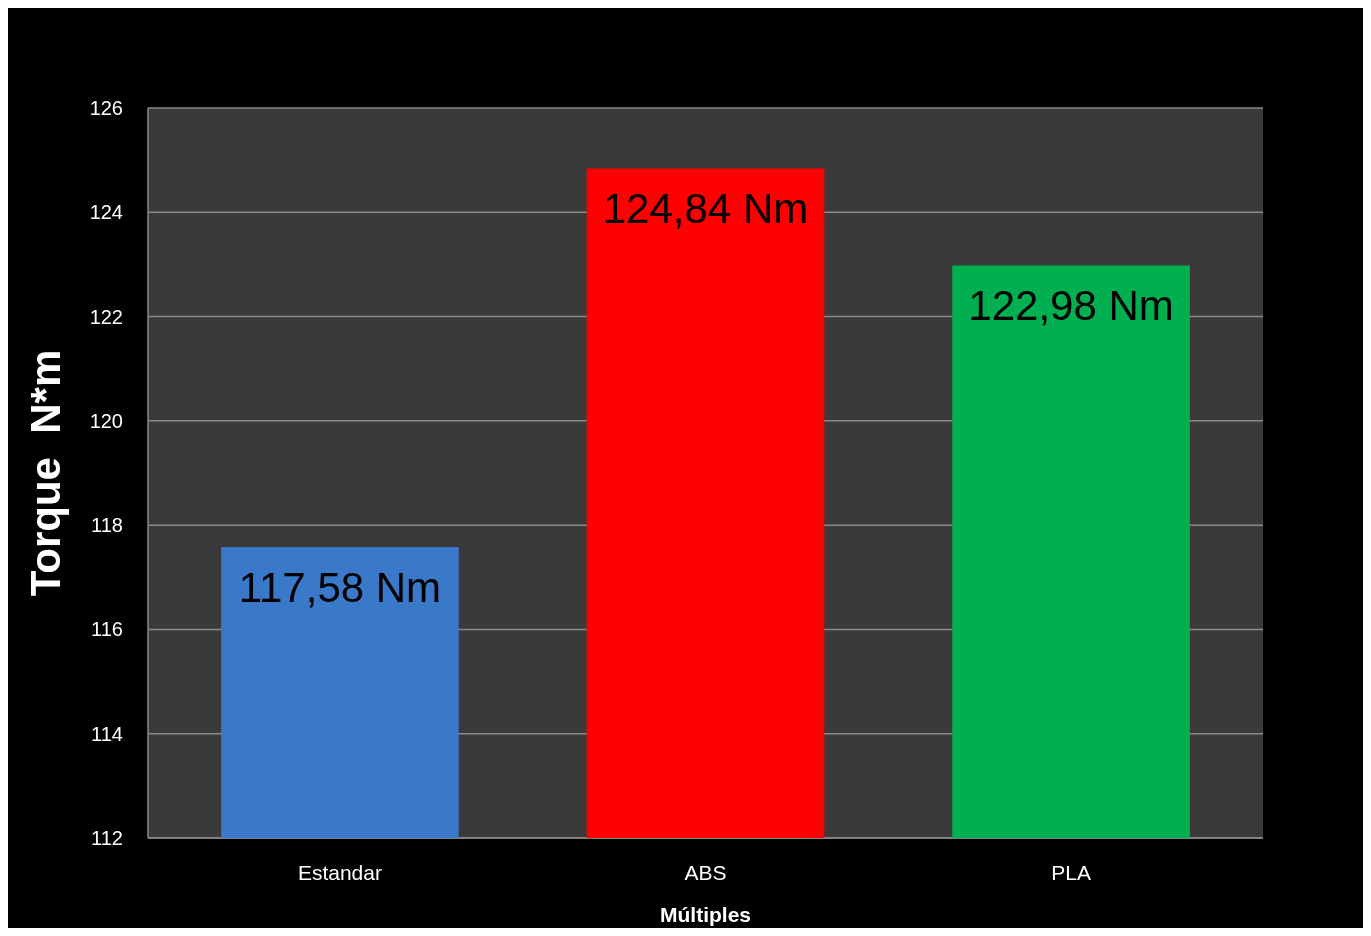  Describe the element at coordinates (106, 420) in the screenshot. I see `y-tick-label: 120` at that location.